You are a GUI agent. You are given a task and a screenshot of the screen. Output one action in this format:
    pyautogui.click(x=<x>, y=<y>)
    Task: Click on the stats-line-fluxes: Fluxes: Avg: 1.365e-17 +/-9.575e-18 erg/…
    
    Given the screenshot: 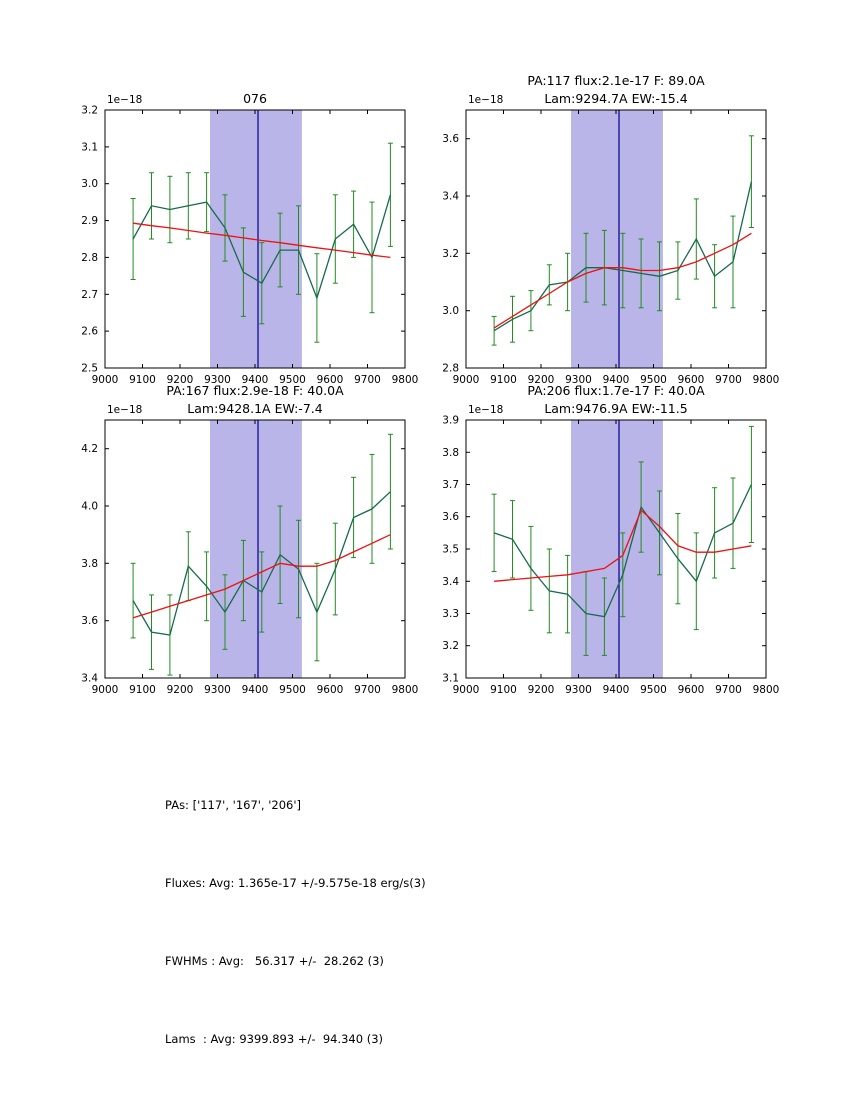 What is the action you would take?
    pyautogui.click(x=295, y=883)
    